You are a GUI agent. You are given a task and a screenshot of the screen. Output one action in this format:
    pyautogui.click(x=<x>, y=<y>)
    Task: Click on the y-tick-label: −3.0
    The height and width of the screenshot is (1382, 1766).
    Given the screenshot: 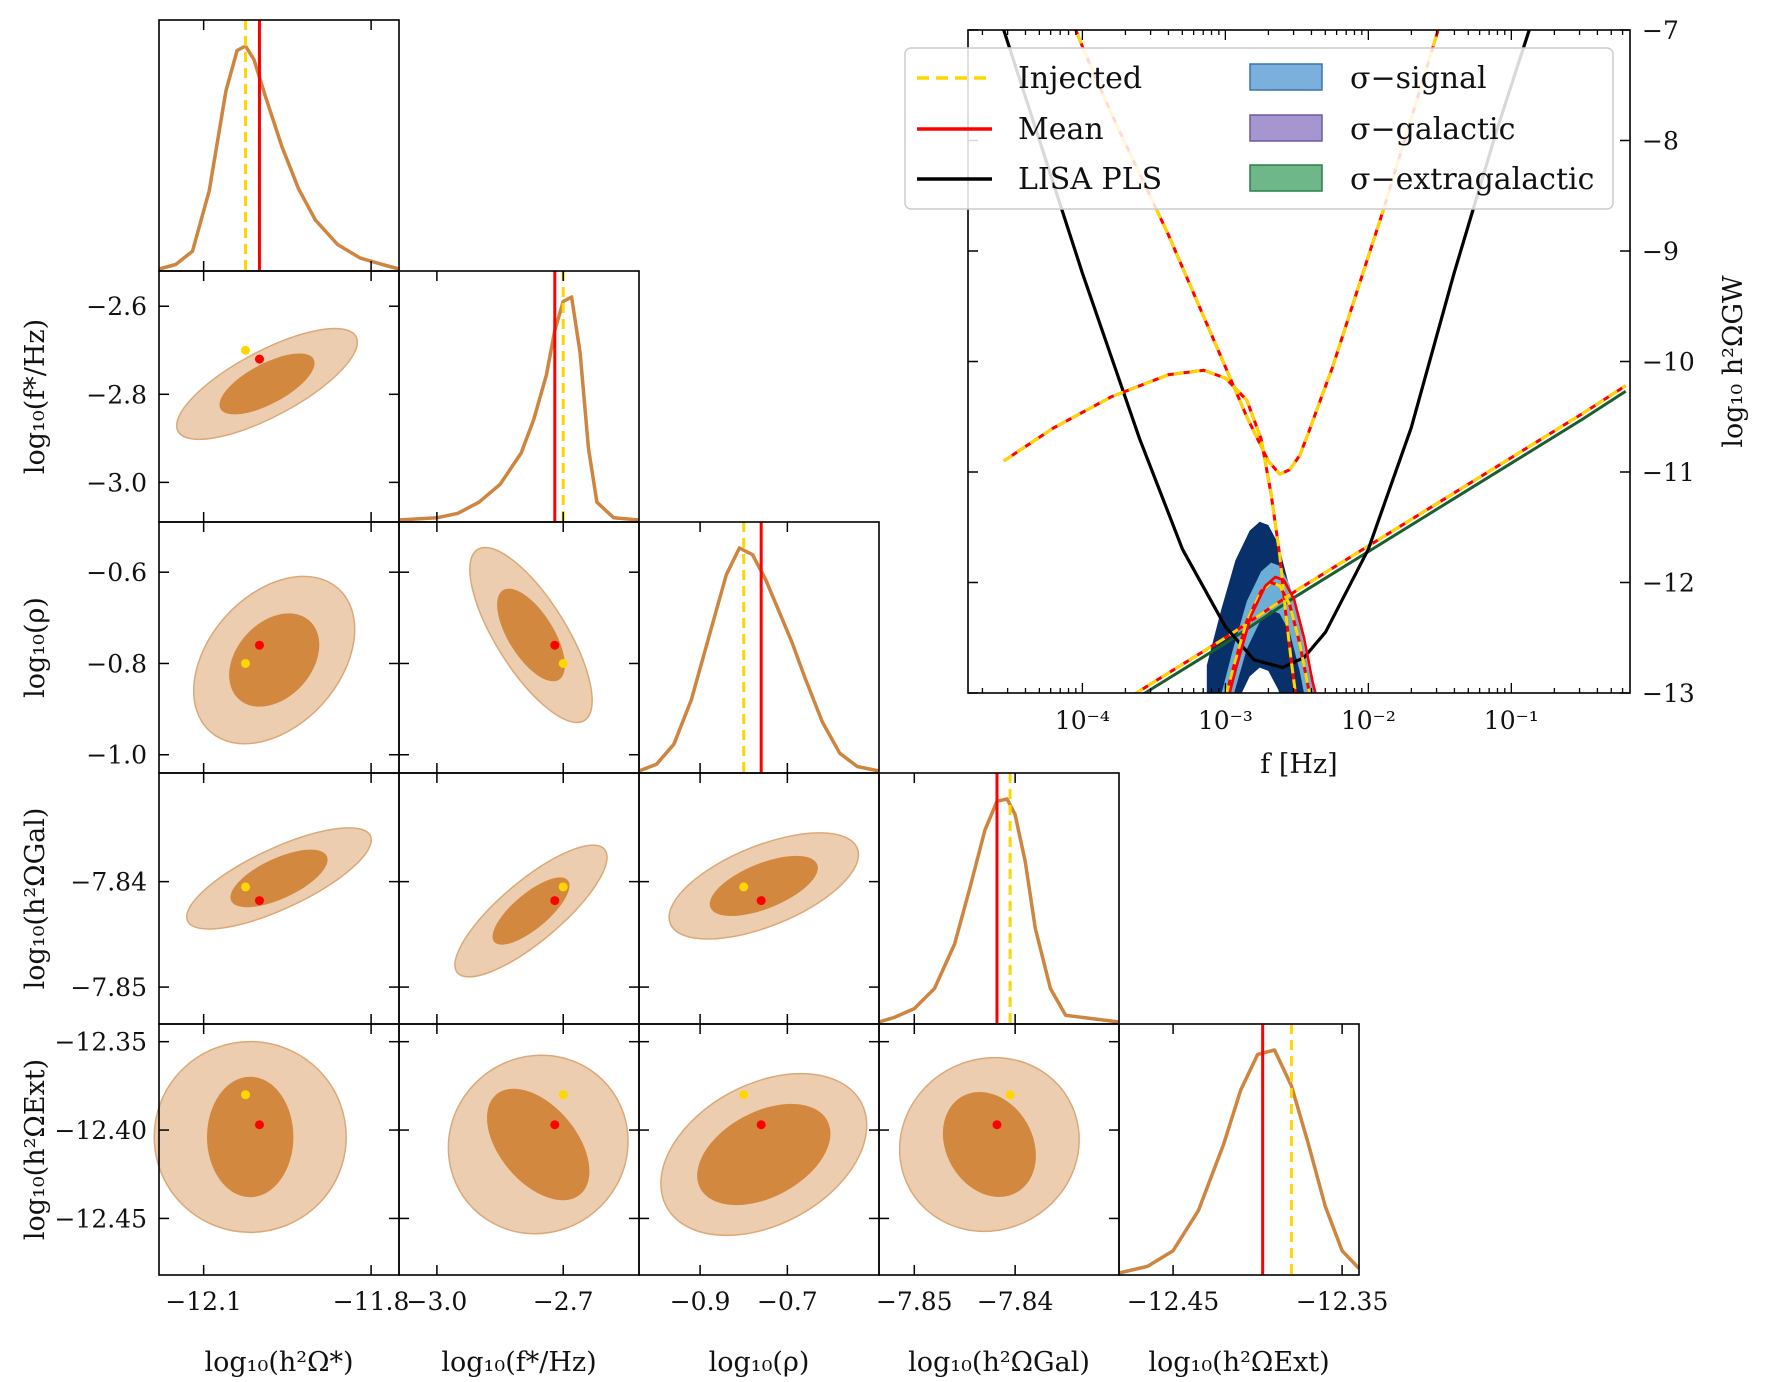 What is the action you would take?
    pyautogui.click(x=116, y=482)
    